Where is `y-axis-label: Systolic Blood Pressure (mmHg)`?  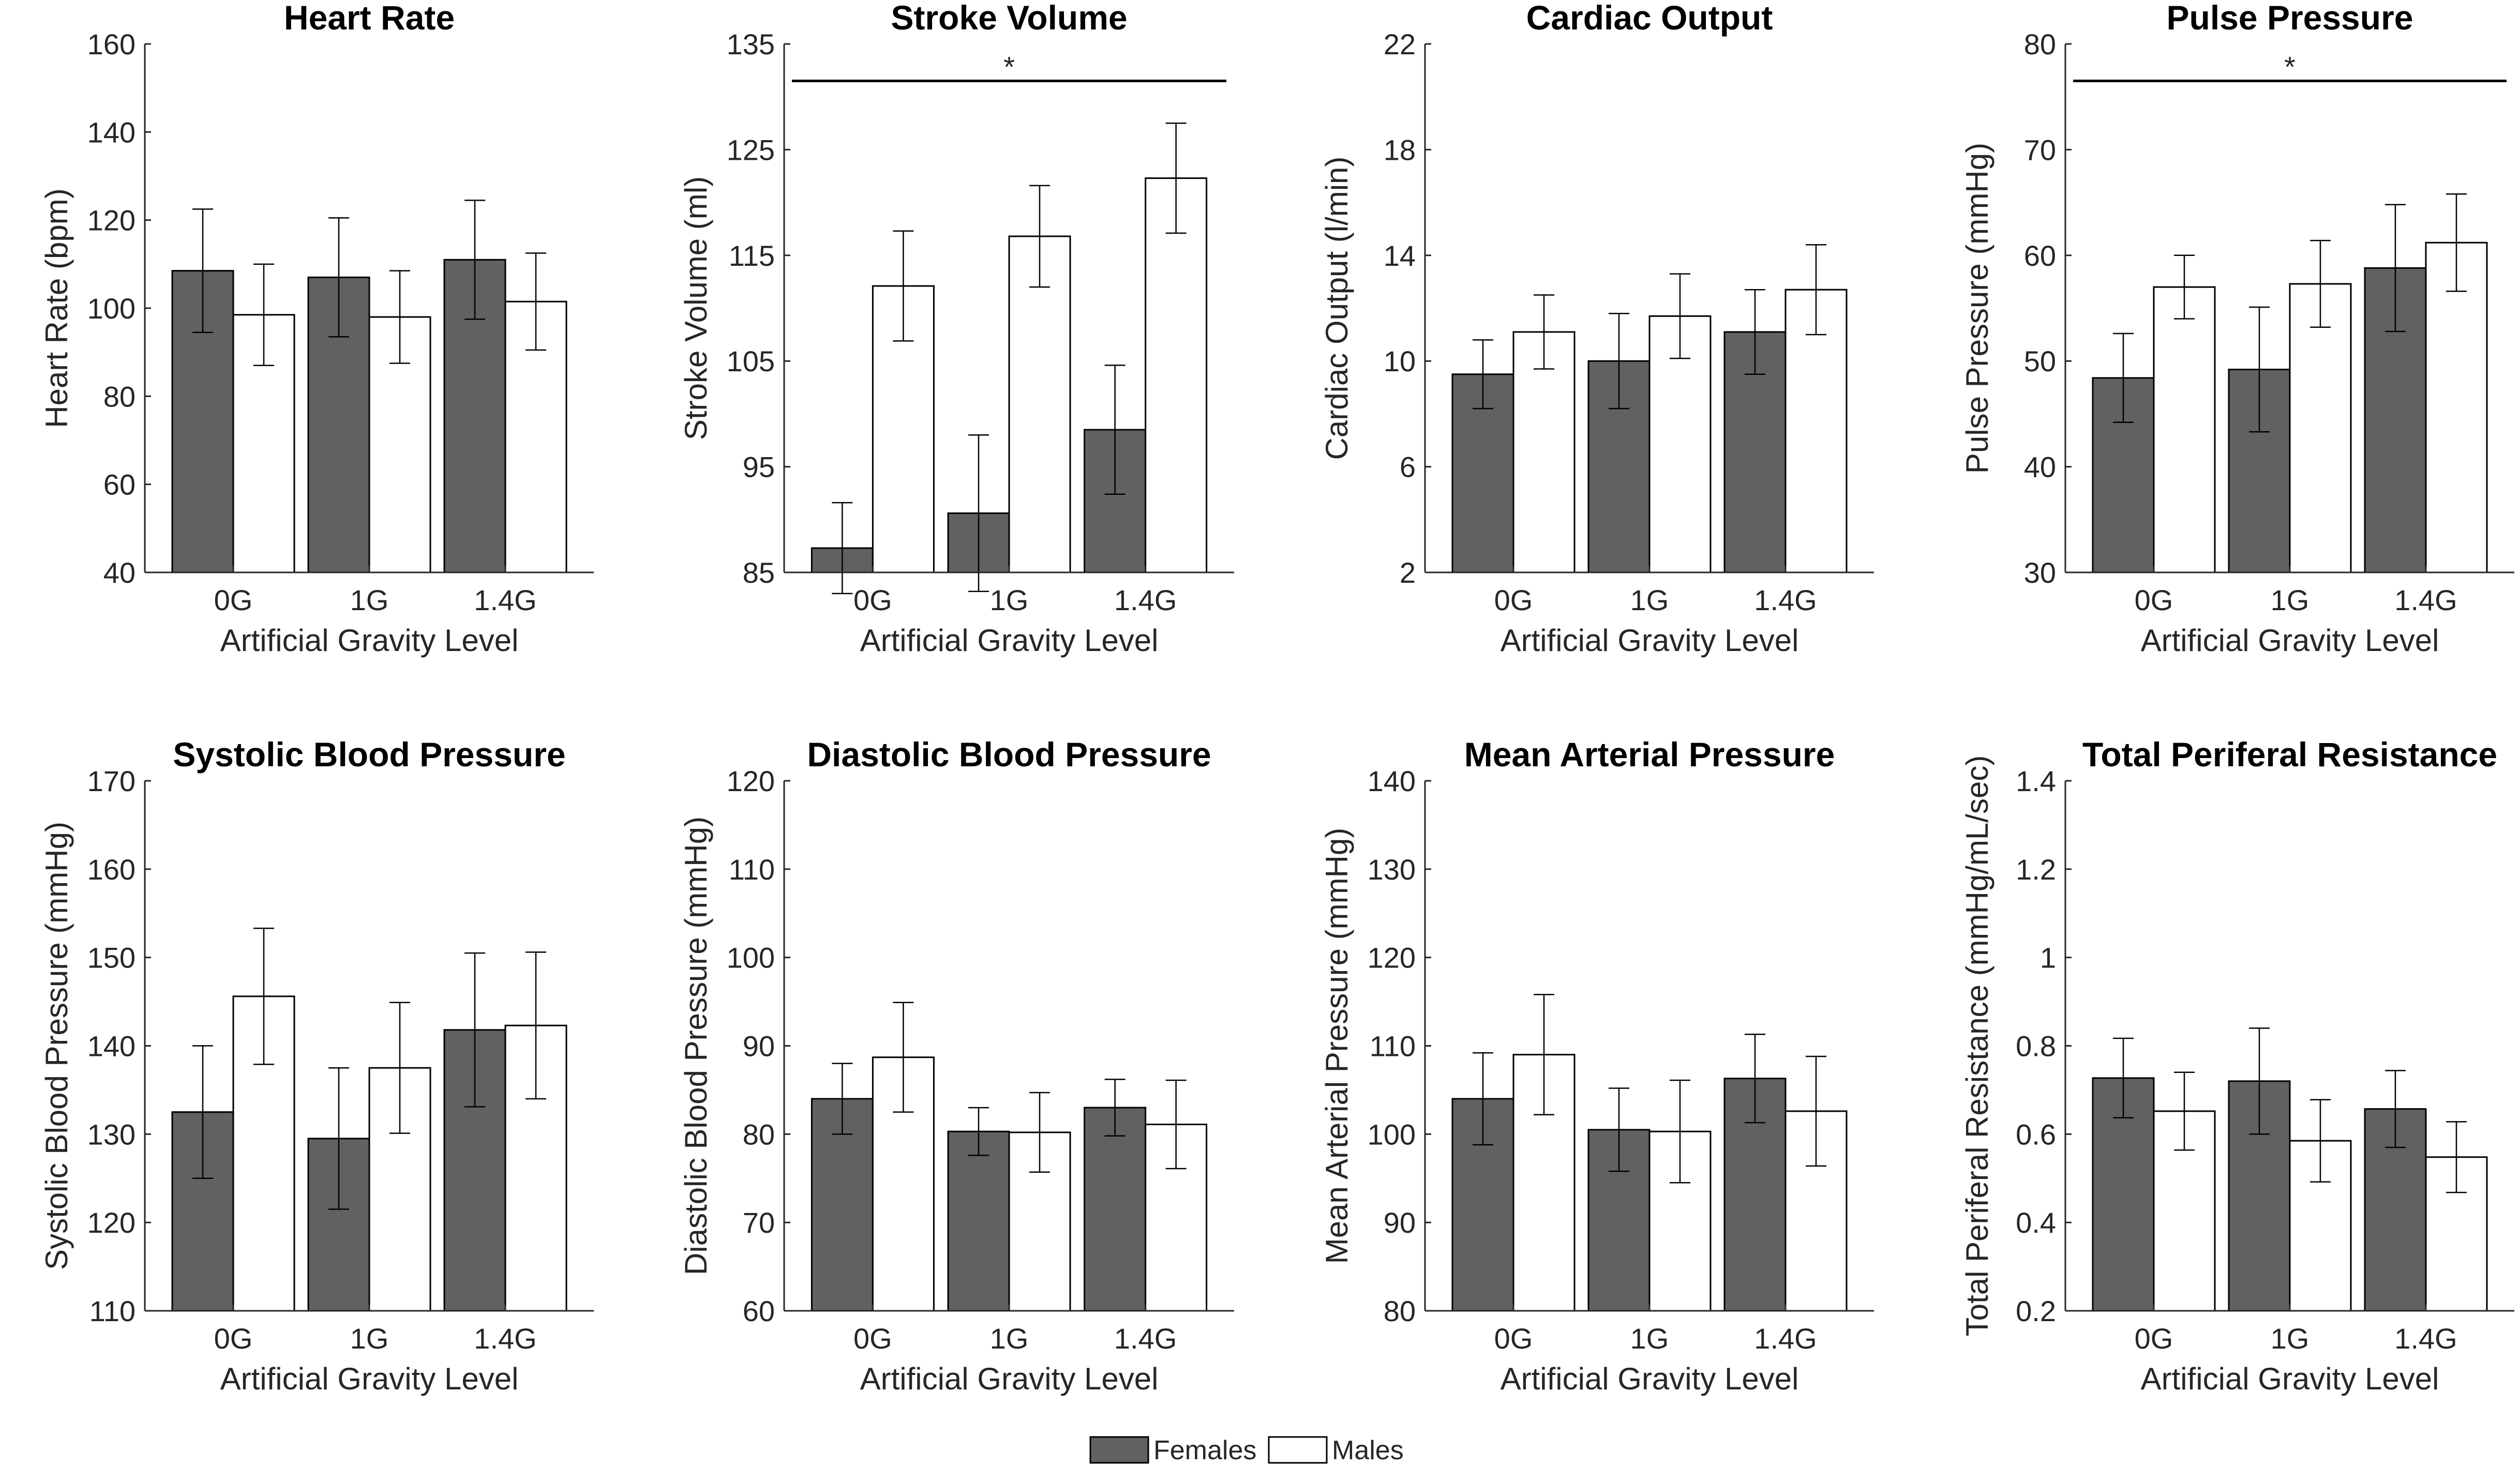
y-axis-label: Systolic Blood Pressure (mmHg) is located at coordinates (57, 1046).